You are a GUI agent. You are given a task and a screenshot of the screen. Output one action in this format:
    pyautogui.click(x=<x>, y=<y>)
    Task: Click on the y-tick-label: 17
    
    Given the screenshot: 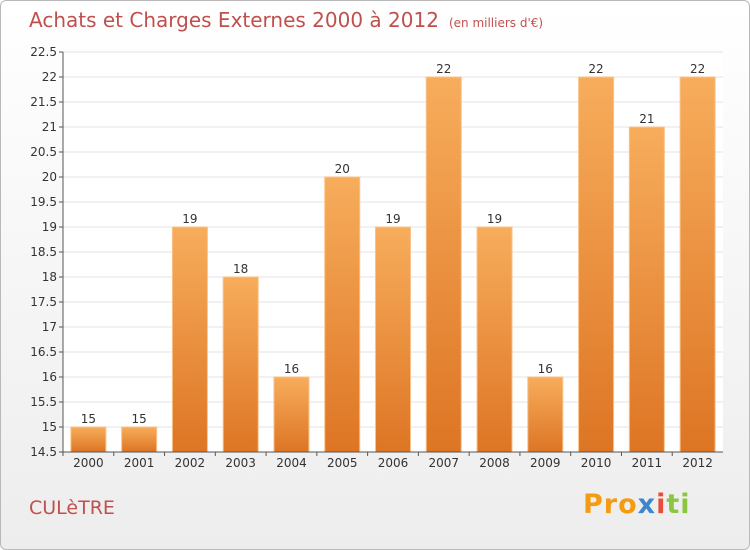 What is the action you would take?
    pyautogui.click(x=49, y=327)
    